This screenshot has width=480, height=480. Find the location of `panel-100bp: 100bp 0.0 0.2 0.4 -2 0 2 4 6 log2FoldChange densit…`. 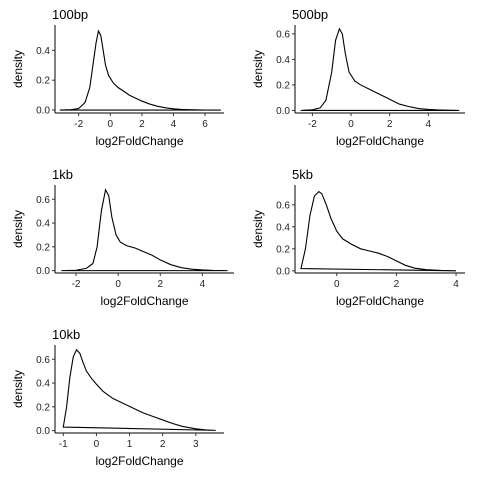

panel-100bp: 100bp 0.0 0.2 0.4 -2 0 2 4 6 log2FoldChange densit… is located at coordinates (117, 77).